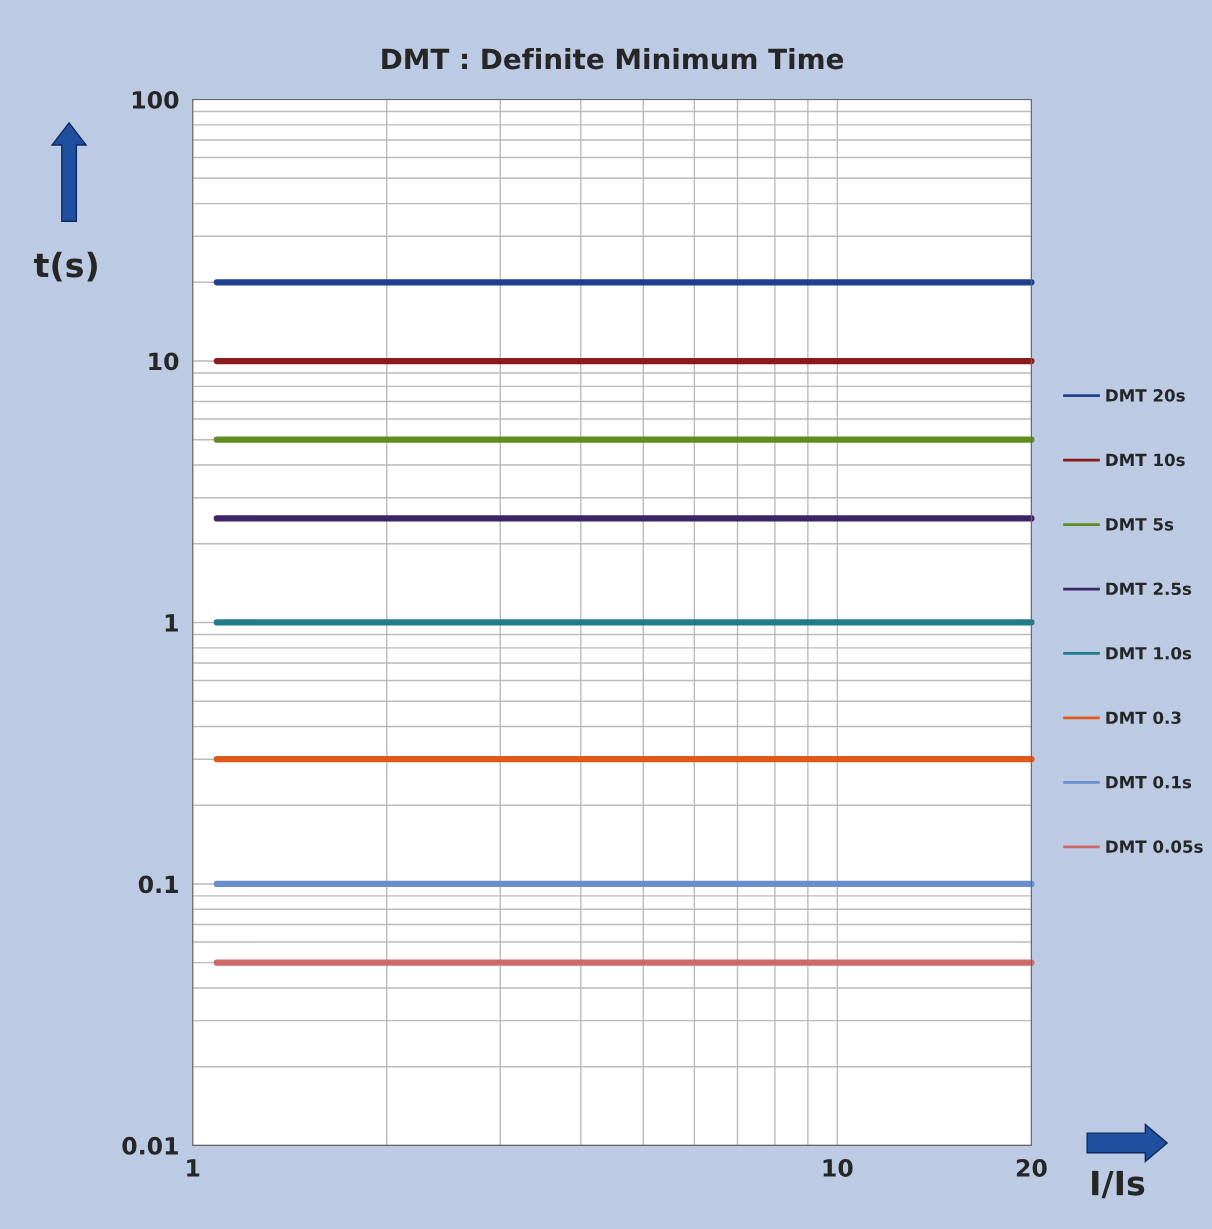 The image size is (1212, 1229). I want to click on y-tick-label: 0.1, so click(158, 884).